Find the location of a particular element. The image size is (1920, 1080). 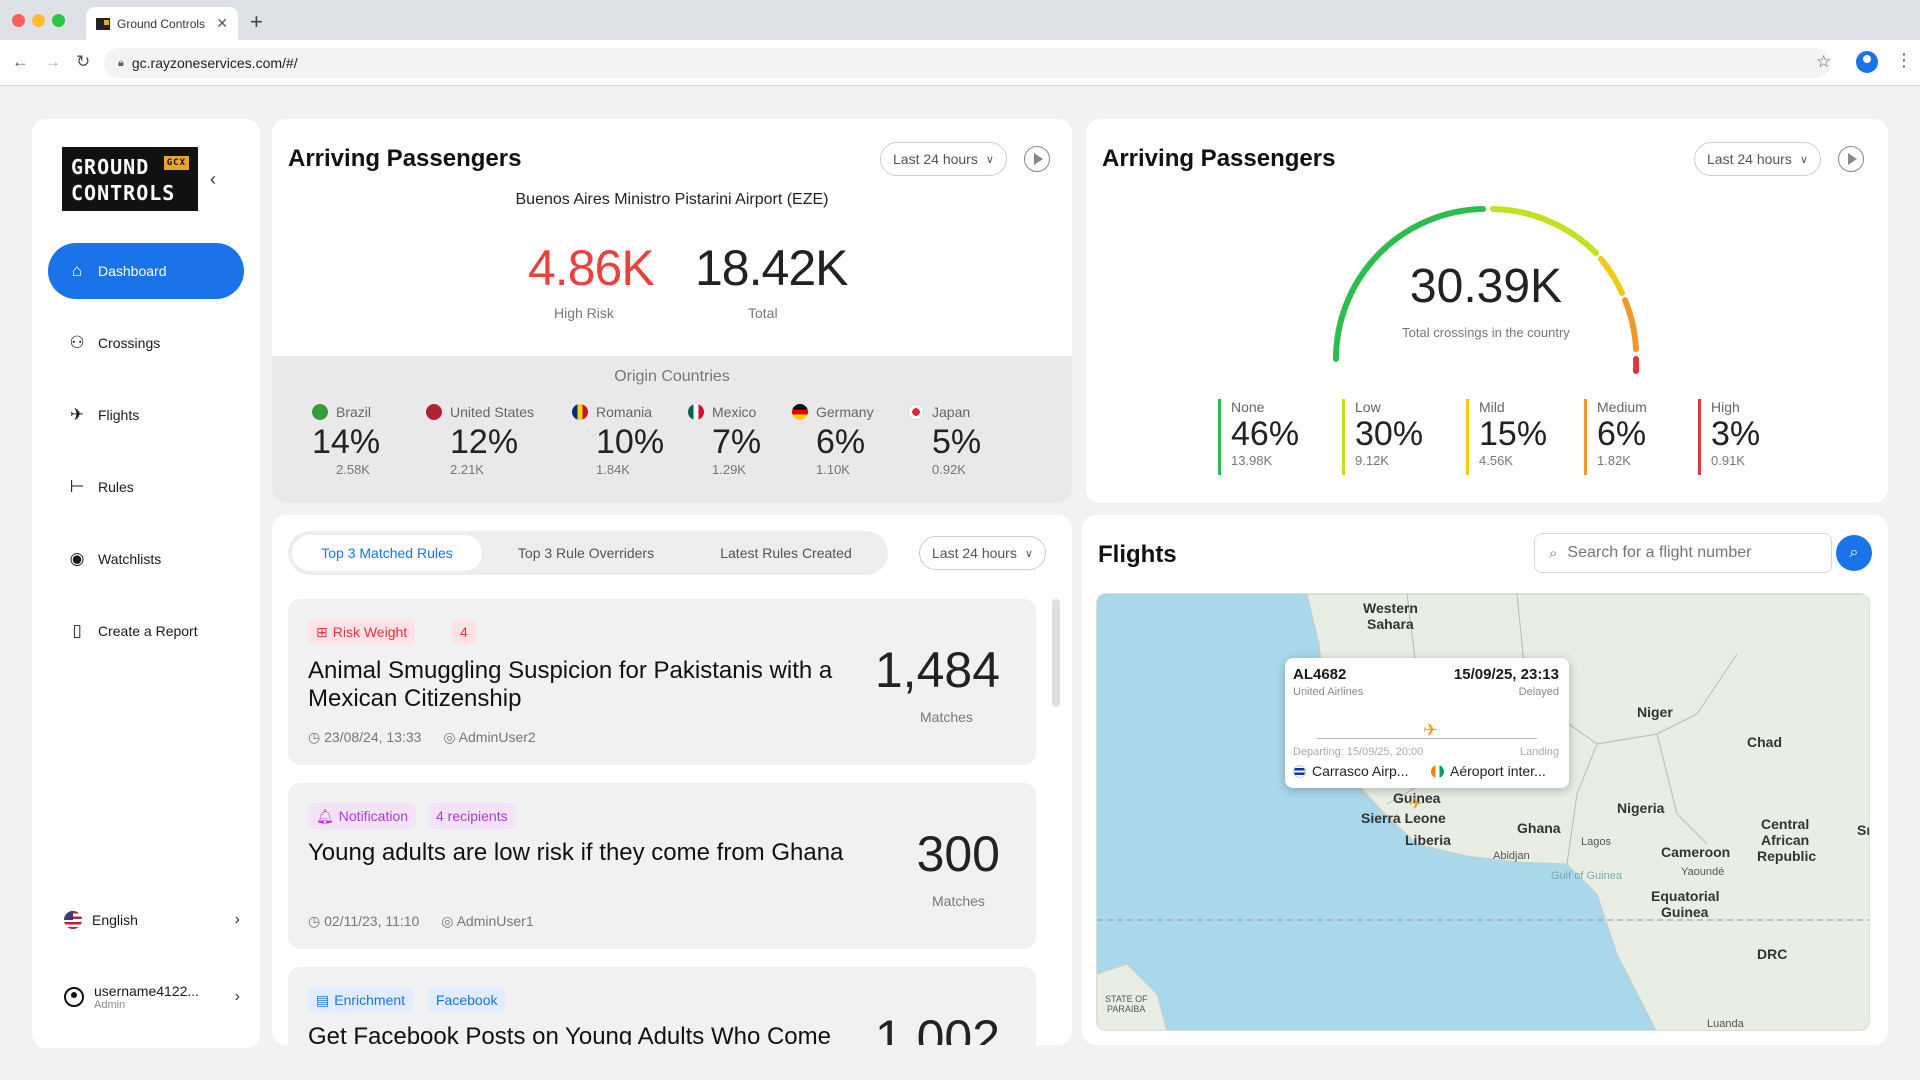

tab-latest-rules-created: Latest Rules Created is located at coordinates (786, 553).